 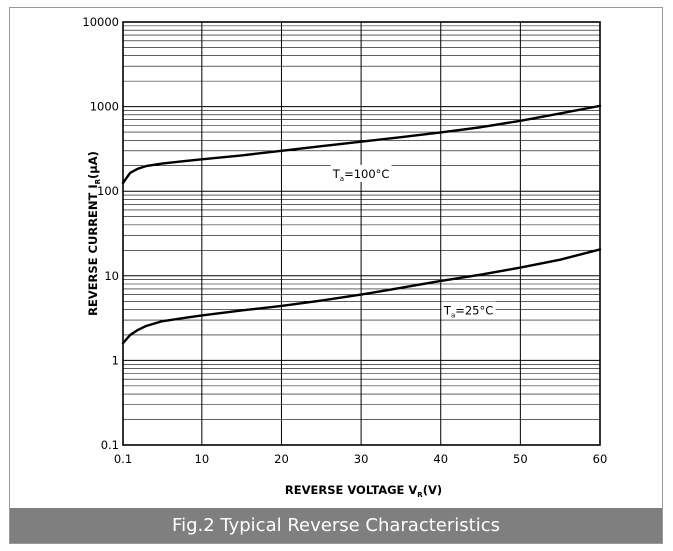 I want to click on x-tick-label: 10, so click(x=202, y=459).